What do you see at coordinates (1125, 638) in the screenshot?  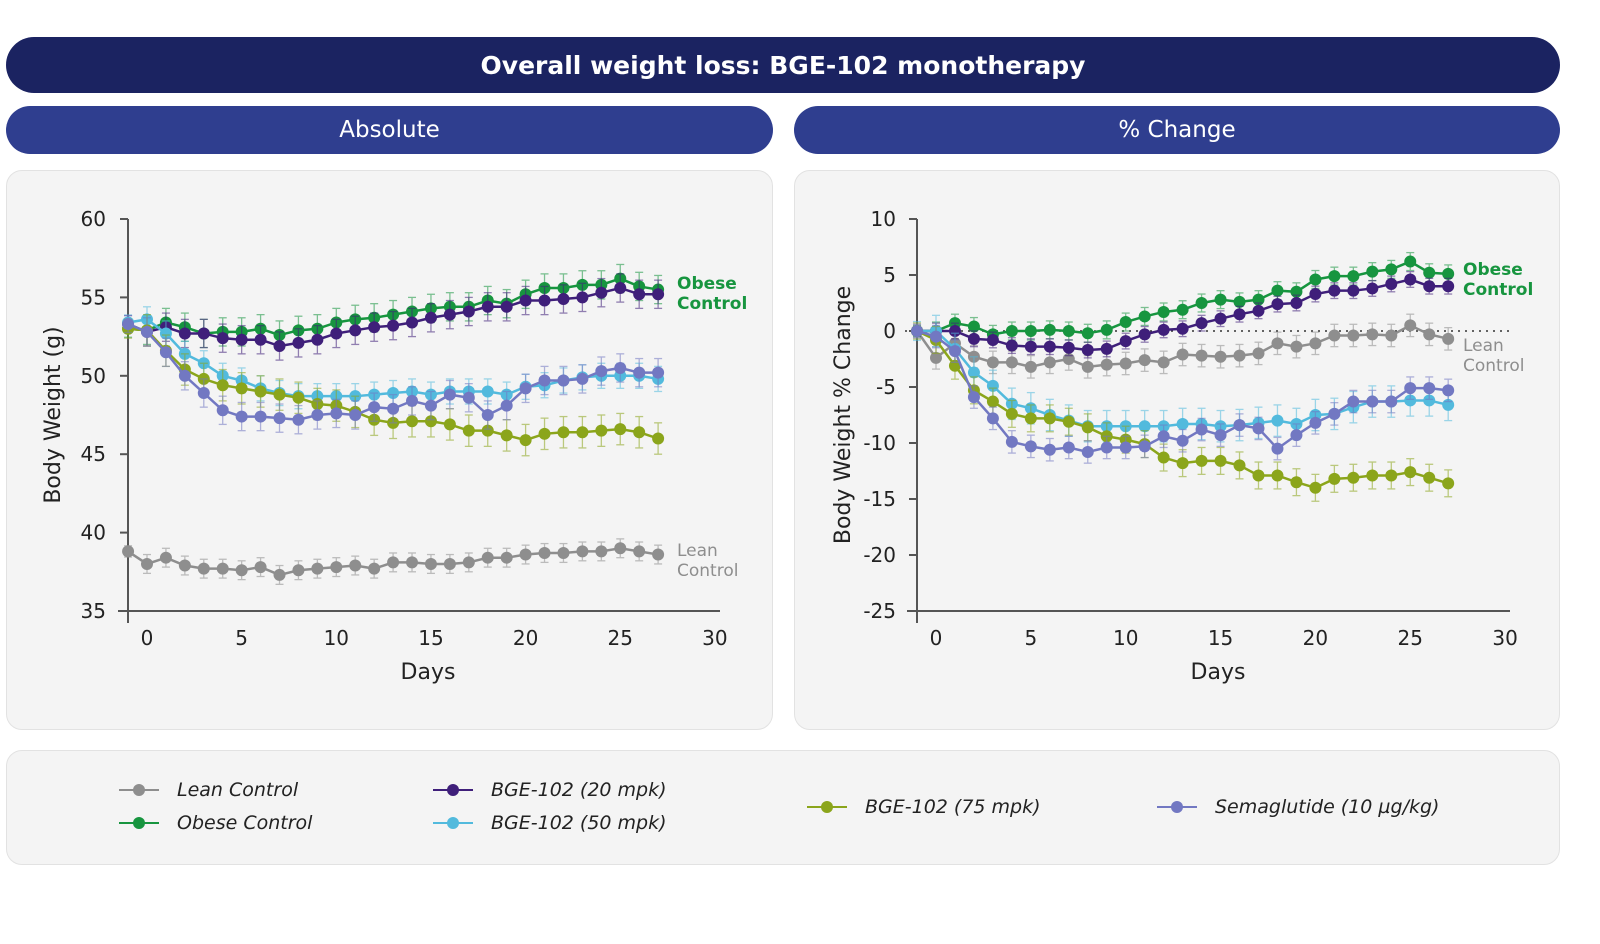 I see `x-tick-label: 10` at bounding box center [1125, 638].